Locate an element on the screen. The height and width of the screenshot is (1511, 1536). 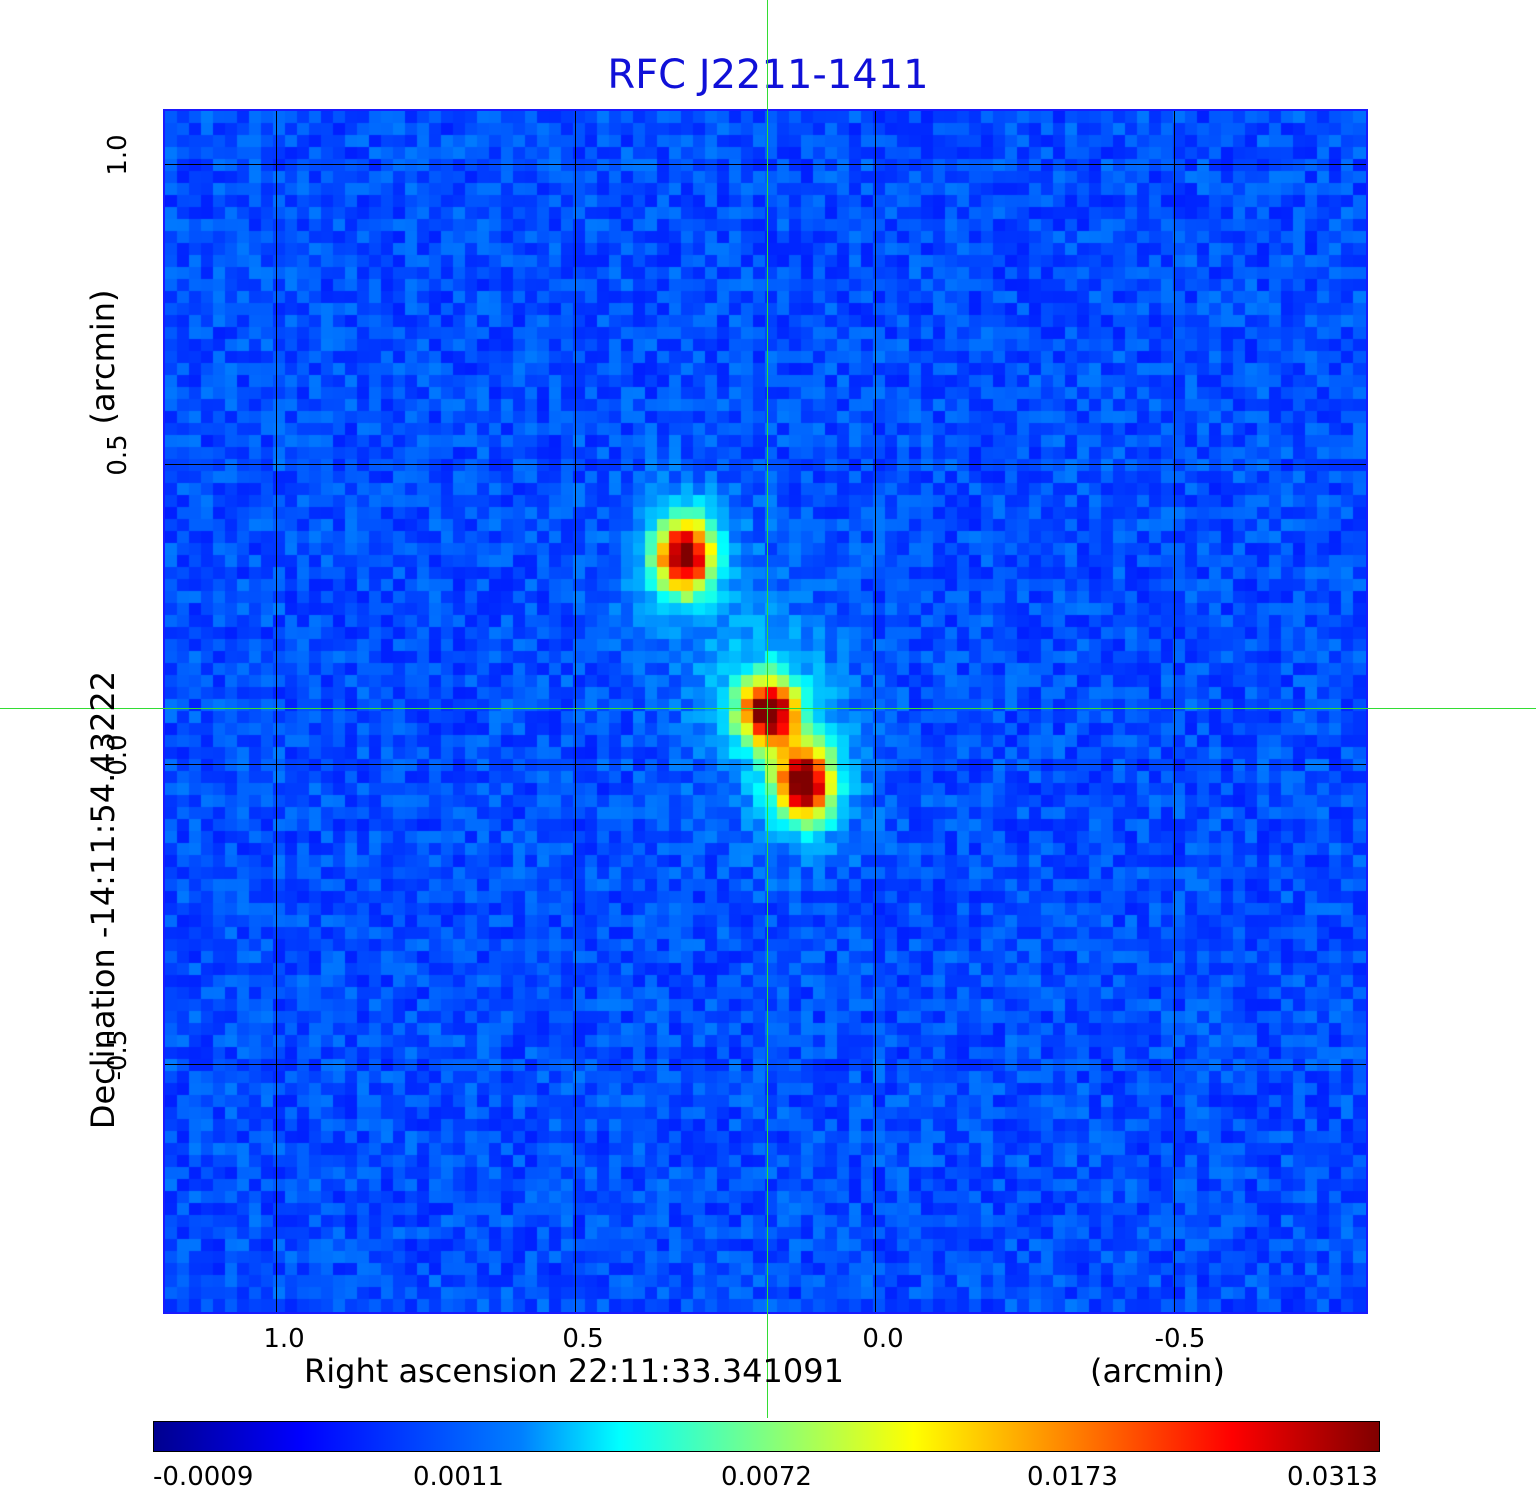
grid-line-ra--0.5 is located at coordinates (1174, 711).